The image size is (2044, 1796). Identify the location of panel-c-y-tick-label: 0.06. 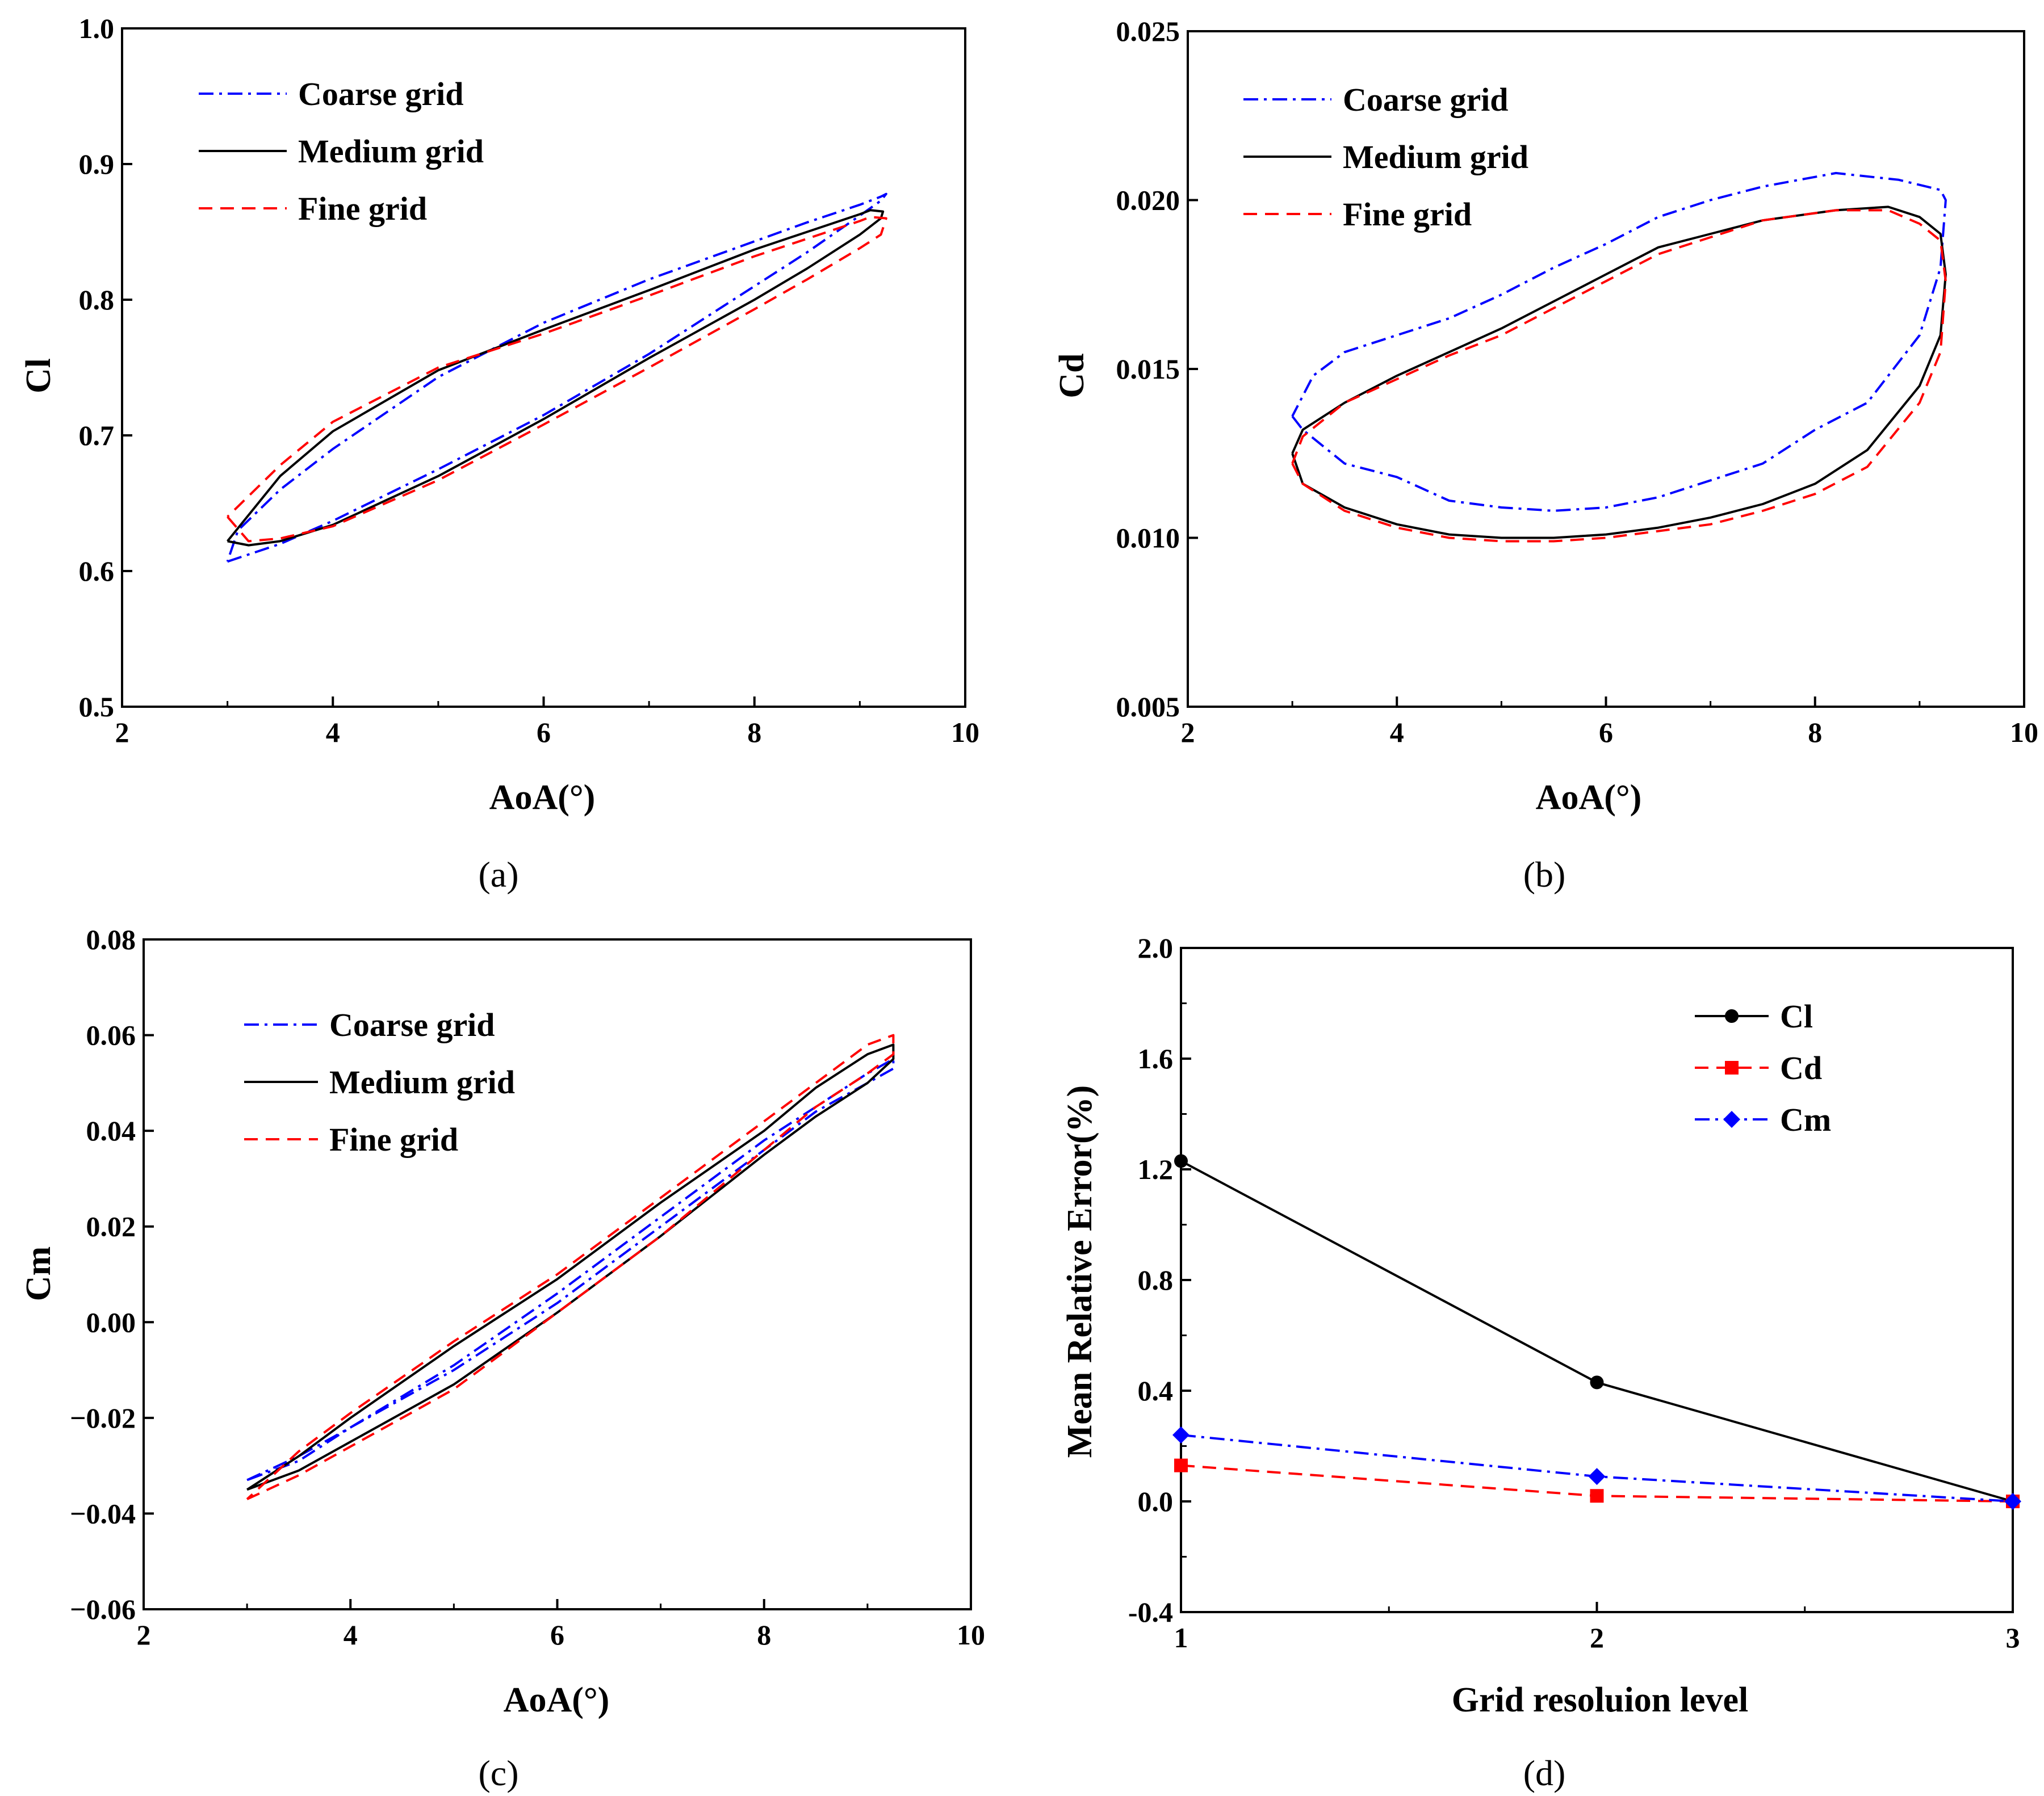
(111, 1035).